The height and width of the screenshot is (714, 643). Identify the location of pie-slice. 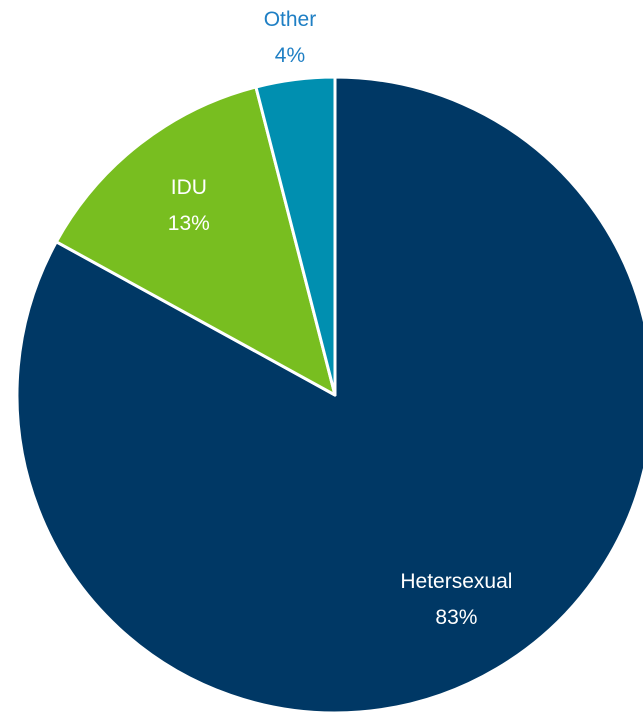
(295, 236).